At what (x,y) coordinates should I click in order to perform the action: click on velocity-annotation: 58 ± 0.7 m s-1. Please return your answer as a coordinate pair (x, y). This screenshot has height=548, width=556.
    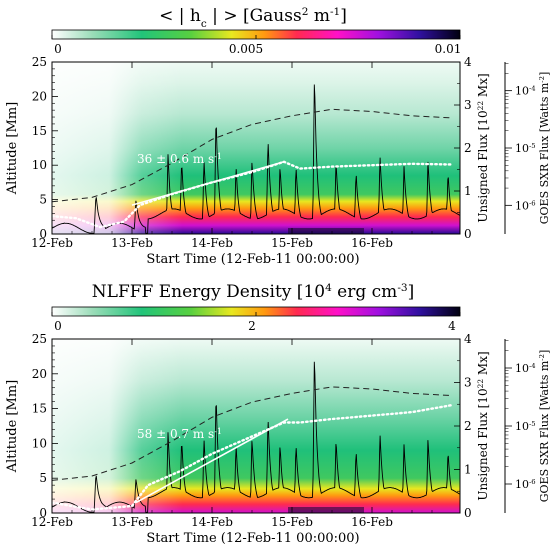
    Looking at the image, I should click on (179, 434).